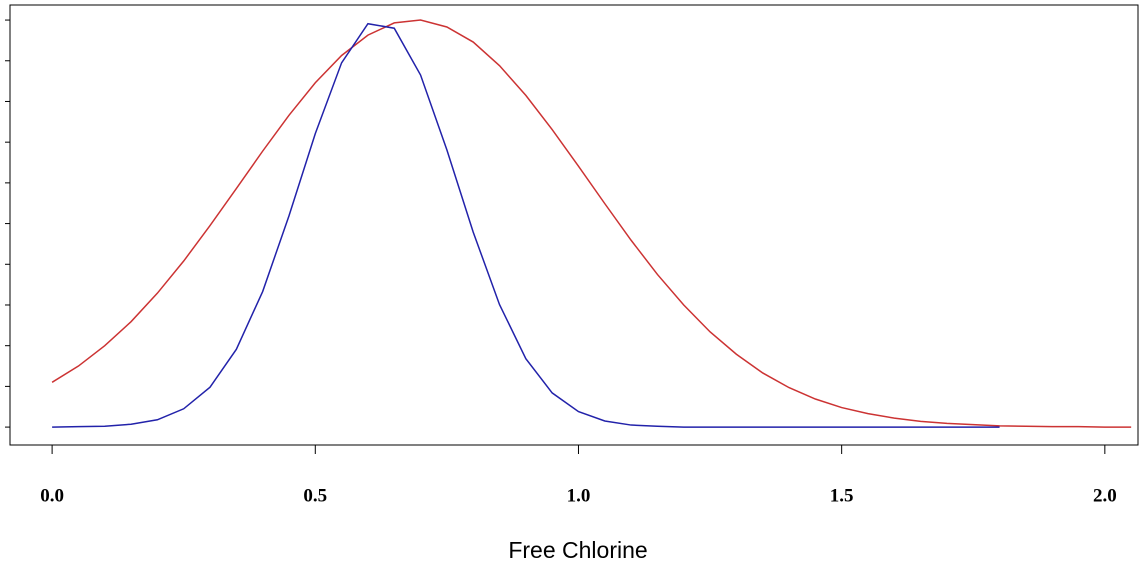  I want to click on x-tick-label: 1.5, so click(842, 495).